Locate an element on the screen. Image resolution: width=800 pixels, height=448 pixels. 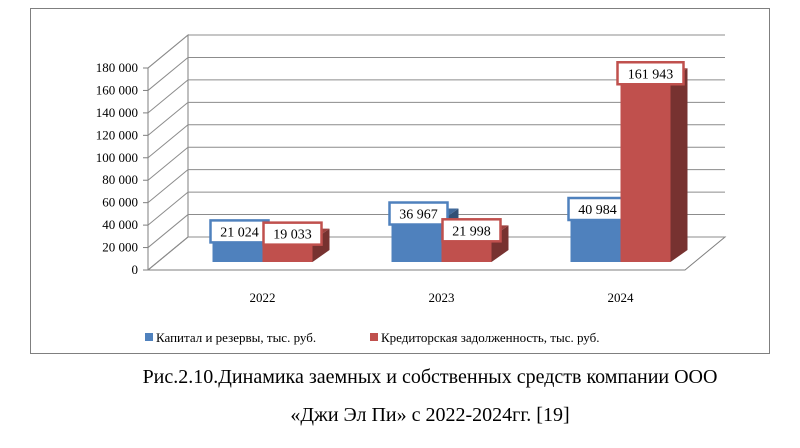
figure-caption-line-2: «Джи Эл Пи» с 2022-2024гг. [19] is located at coordinates (430, 415).